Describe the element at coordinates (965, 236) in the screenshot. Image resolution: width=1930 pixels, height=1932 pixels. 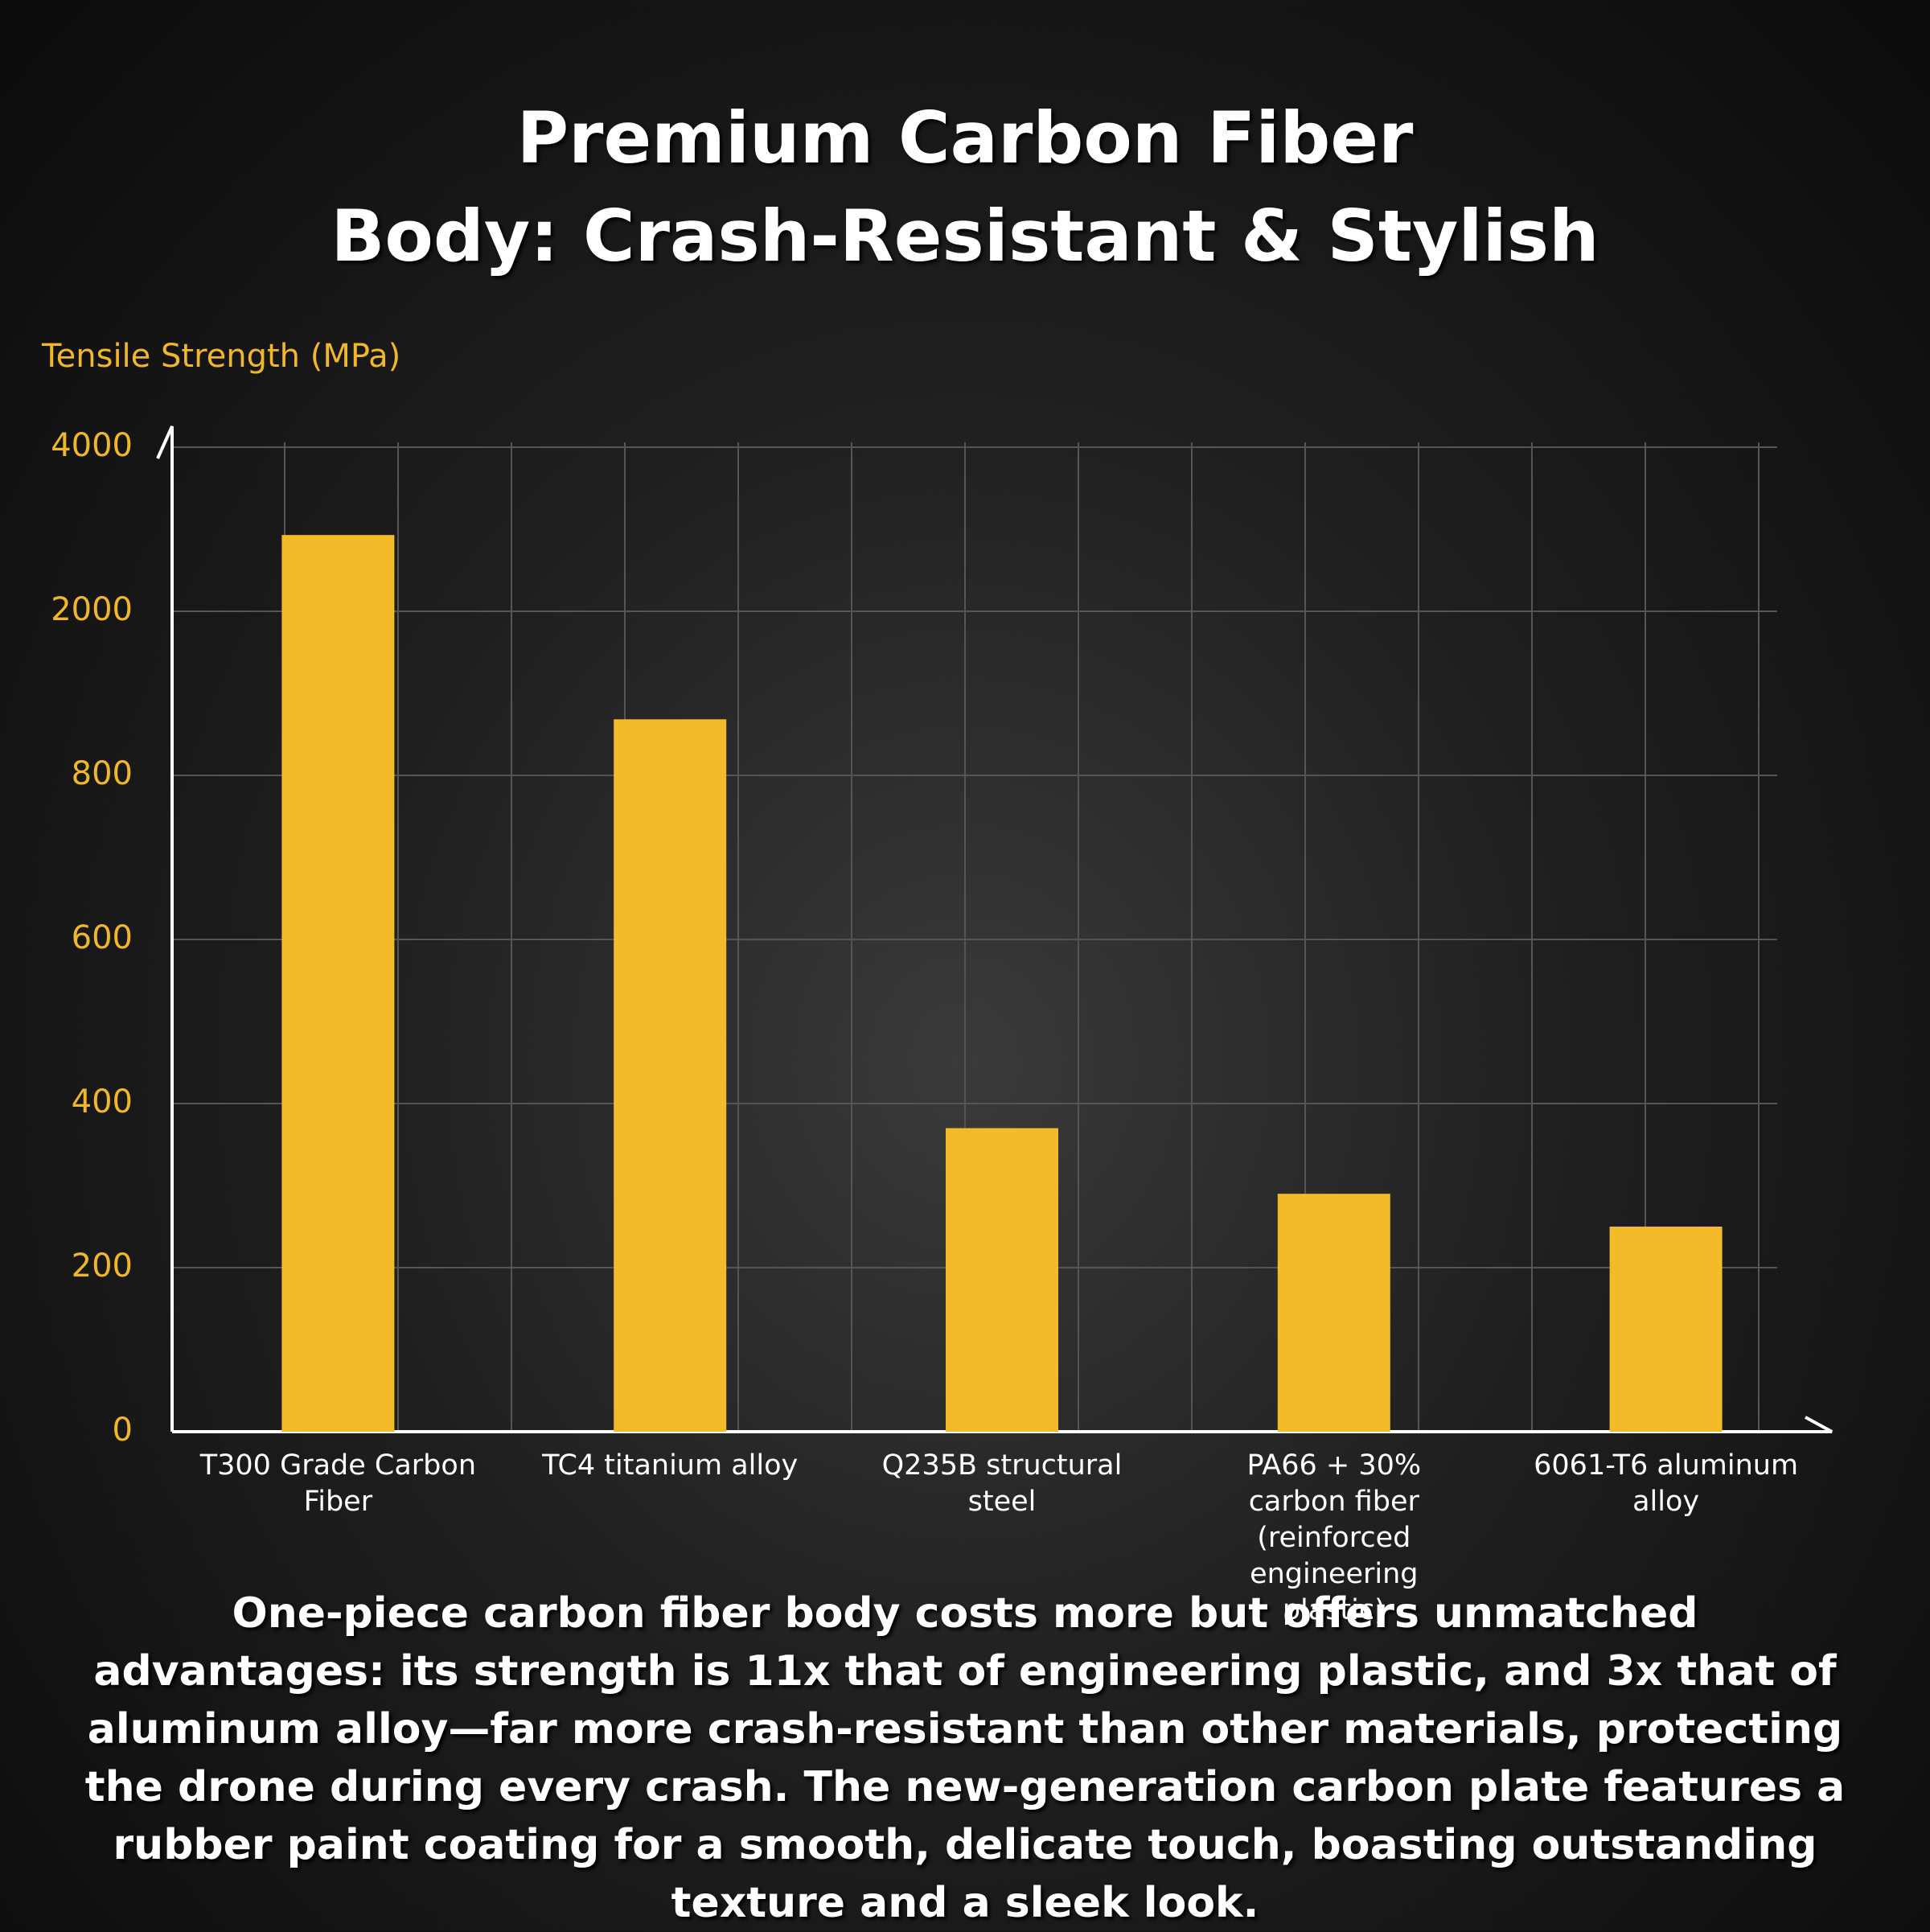
I see `chart-title: Body: Crash-Resistant & Stylish` at that location.